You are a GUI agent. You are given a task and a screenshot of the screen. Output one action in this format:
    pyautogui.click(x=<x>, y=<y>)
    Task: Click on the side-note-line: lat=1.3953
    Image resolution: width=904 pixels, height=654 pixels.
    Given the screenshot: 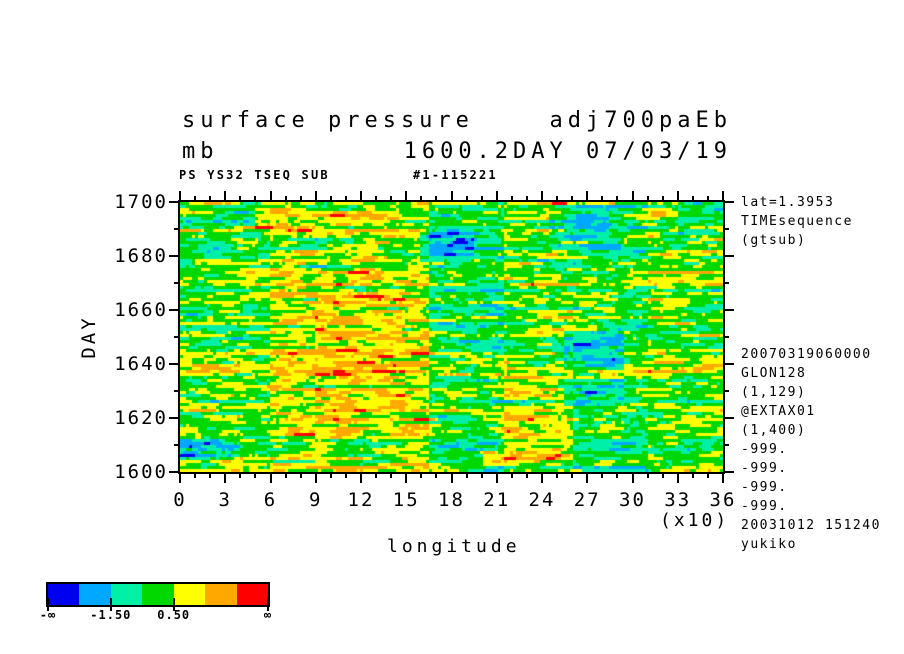 What is the action you would take?
    pyautogui.click(x=788, y=202)
    